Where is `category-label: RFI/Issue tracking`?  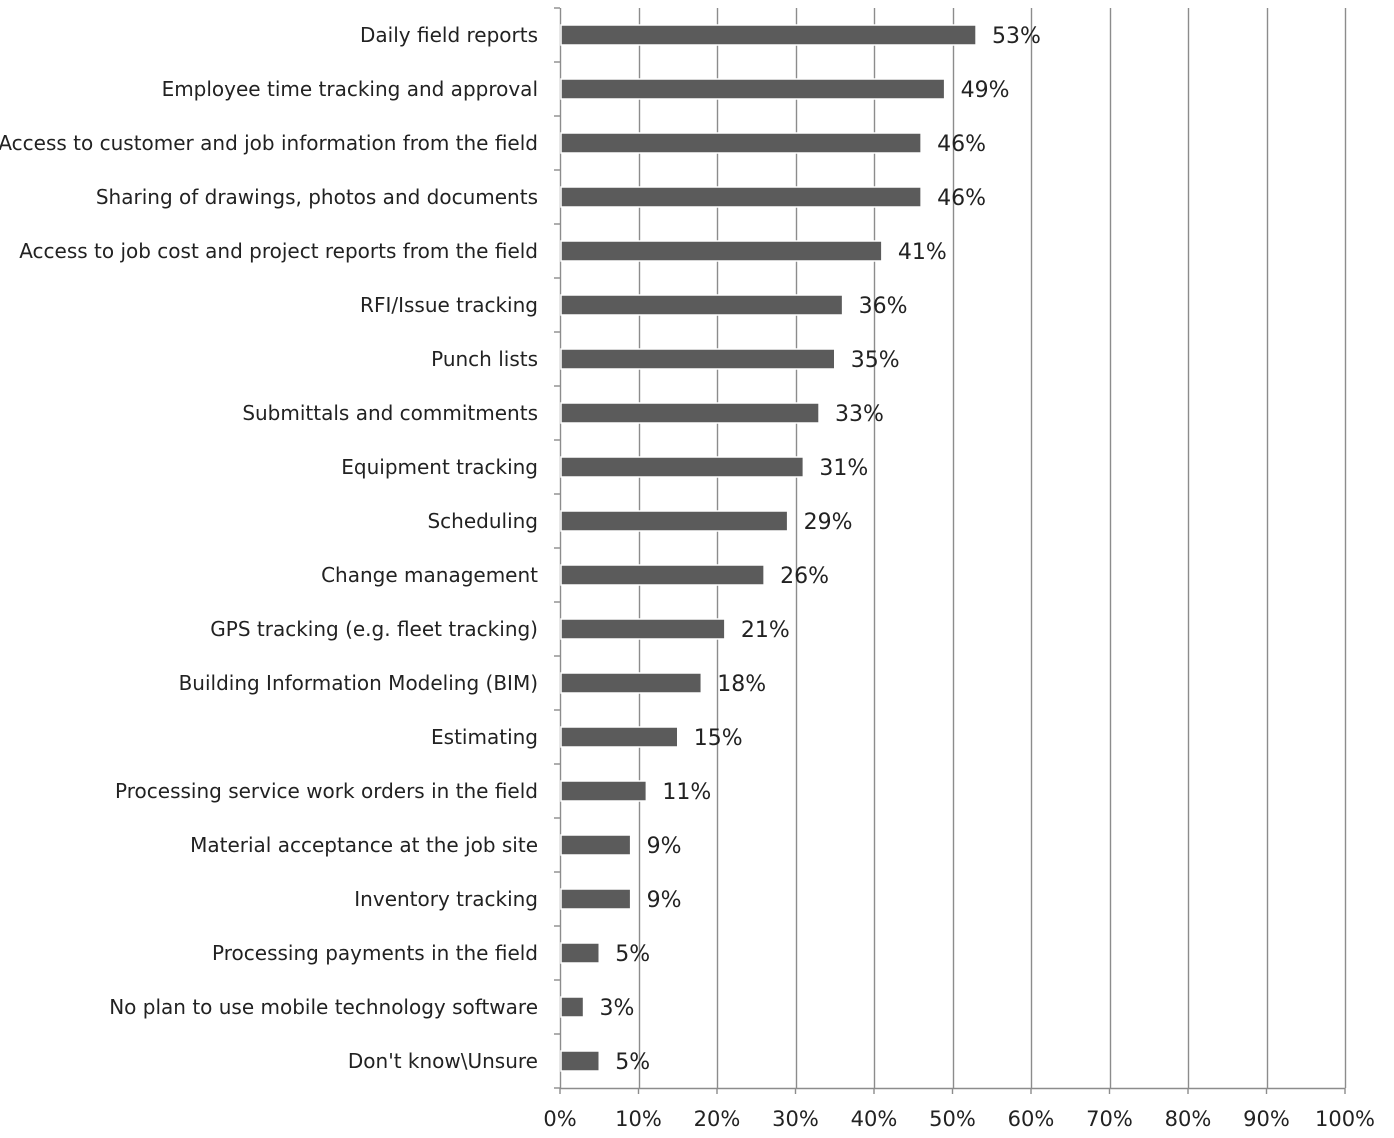
category-label: RFI/Issue tracking is located at coordinates (449, 305).